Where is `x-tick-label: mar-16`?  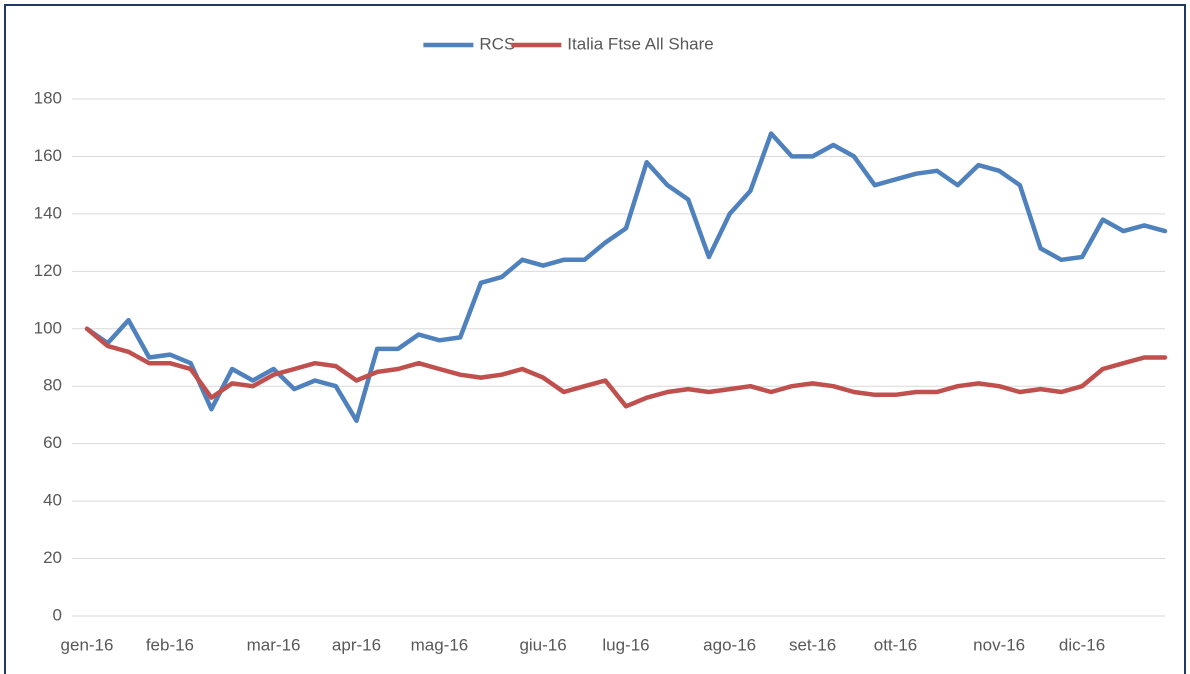 x-tick-label: mar-16 is located at coordinates (274, 644).